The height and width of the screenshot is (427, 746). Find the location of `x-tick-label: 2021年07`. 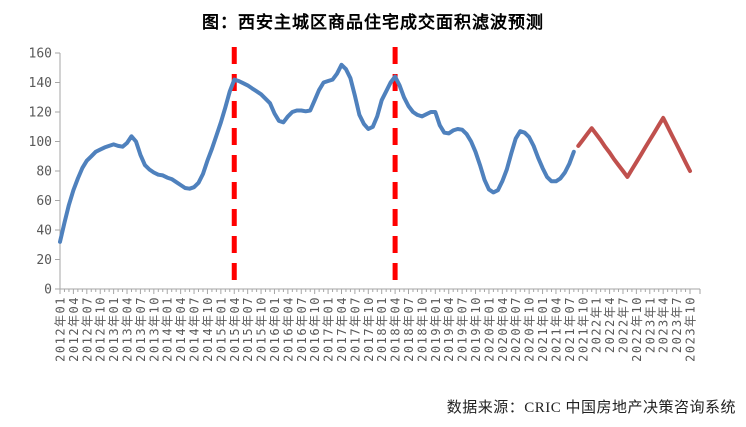

x-tick-label: 2021年07 is located at coordinates (570, 329).